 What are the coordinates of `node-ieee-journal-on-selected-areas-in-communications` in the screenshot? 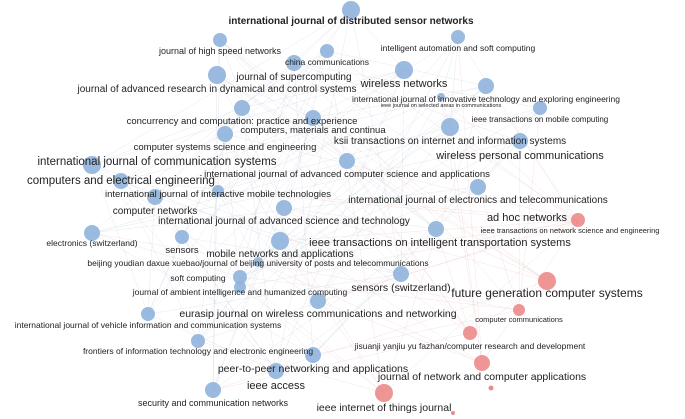 It's located at (441, 97).